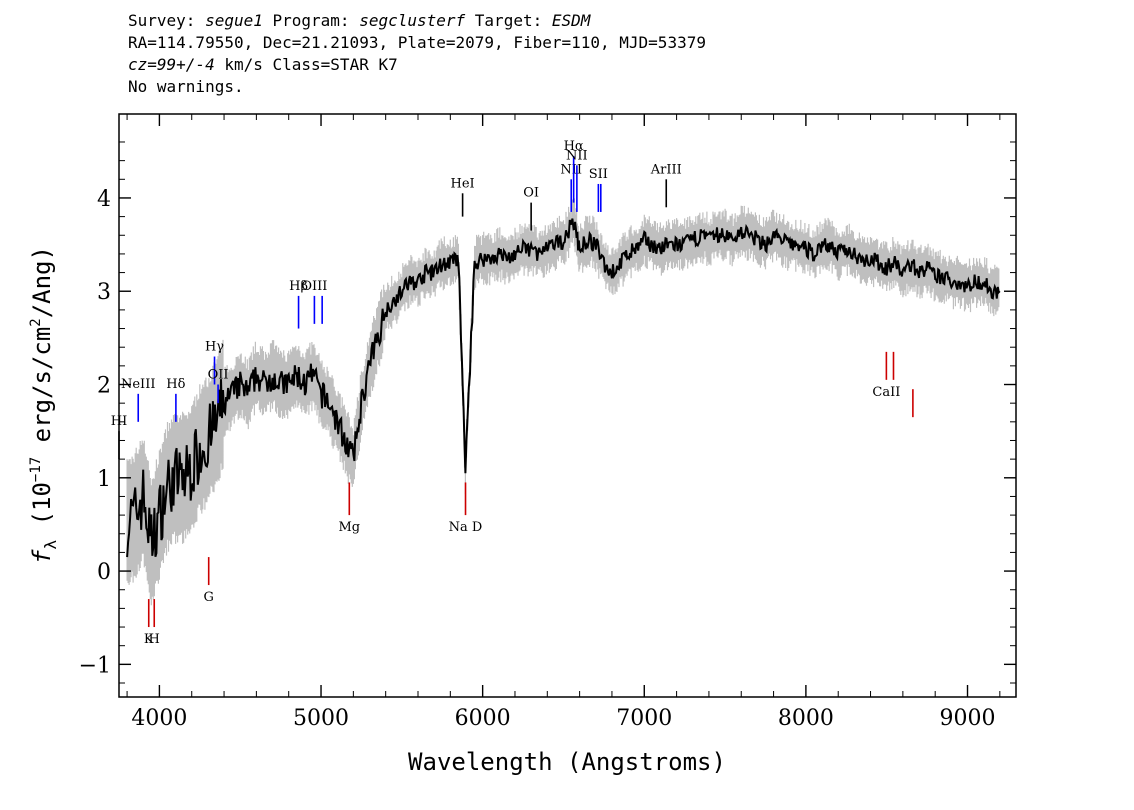 The width and height of the screenshot is (1134, 810). What do you see at coordinates (349, 527) in the screenshot?
I see `absorption-line-label-3: Mg` at bounding box center [349, 527].